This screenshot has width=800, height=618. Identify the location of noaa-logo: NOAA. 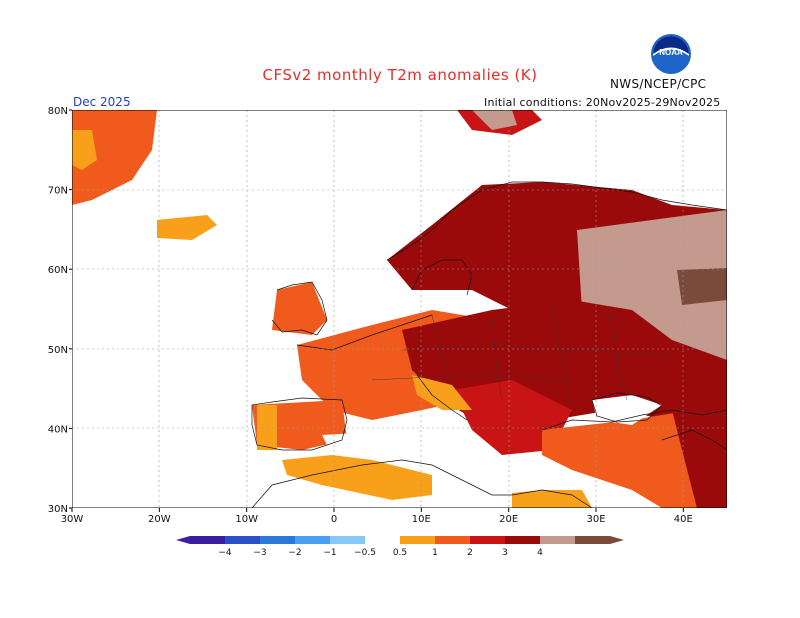
(671, 54).